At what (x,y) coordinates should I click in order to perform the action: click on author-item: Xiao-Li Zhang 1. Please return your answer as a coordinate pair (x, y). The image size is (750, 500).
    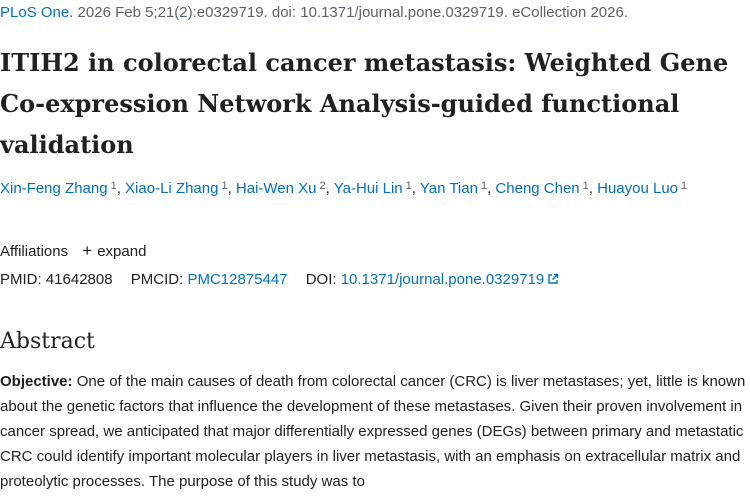
    Looking at the image, I should click on (176, 188).